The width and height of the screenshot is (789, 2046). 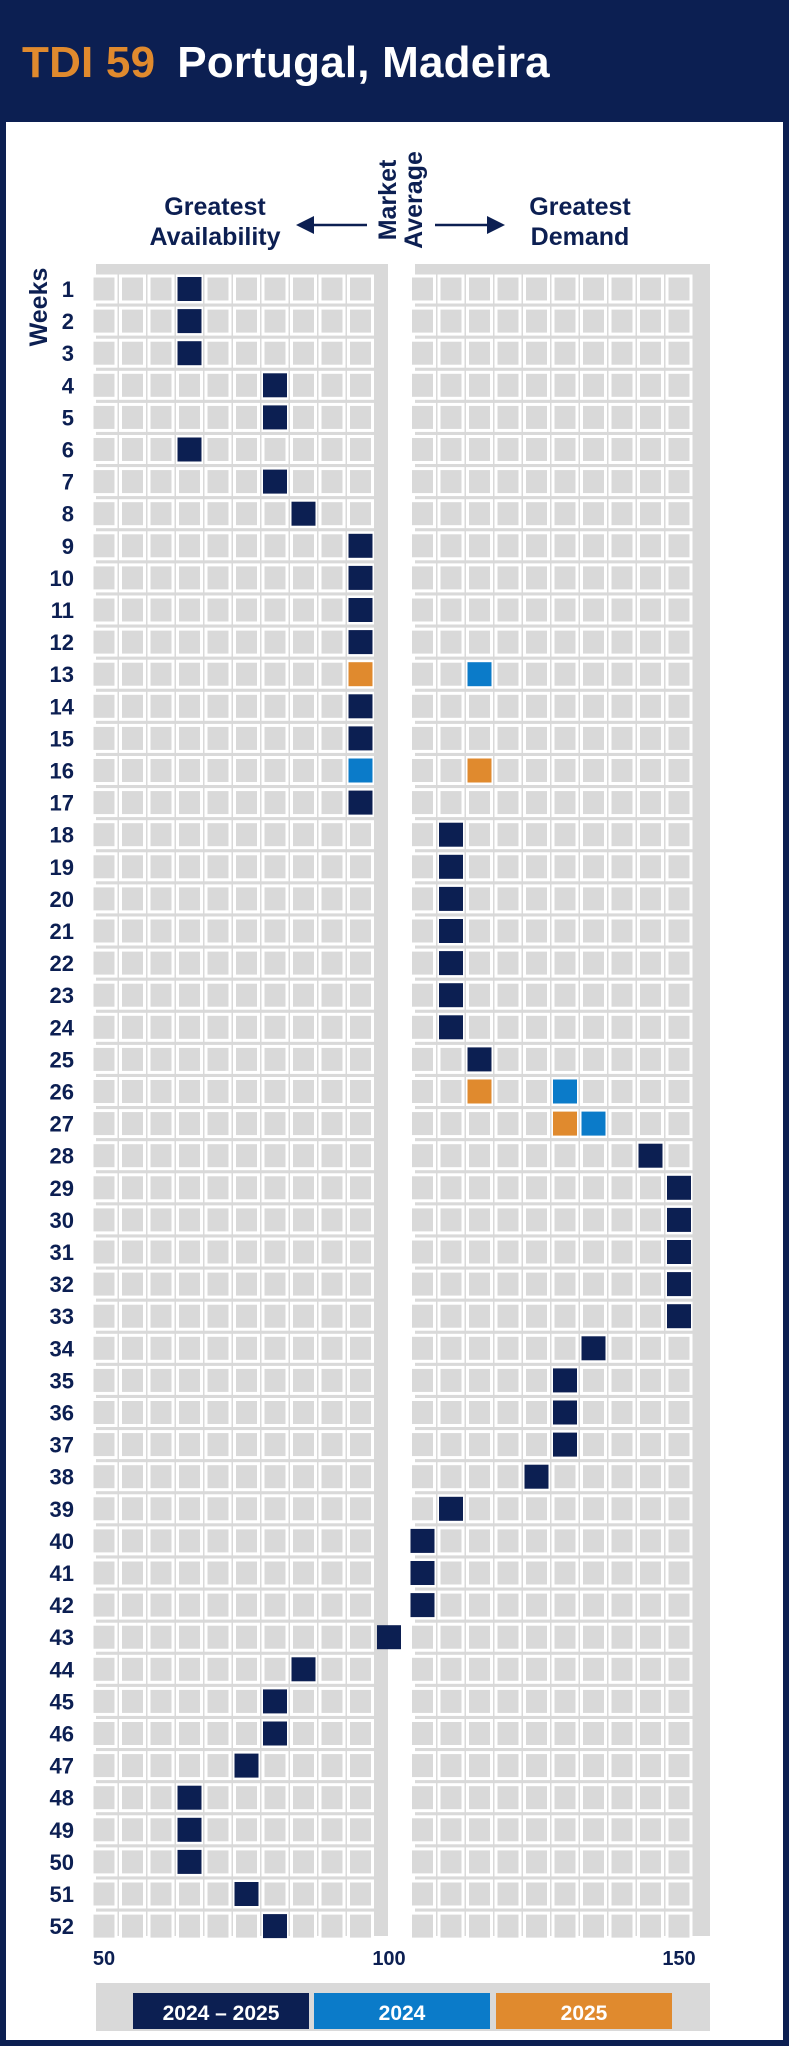 I want to click on week-label: 15, so click(x=62, y=738).